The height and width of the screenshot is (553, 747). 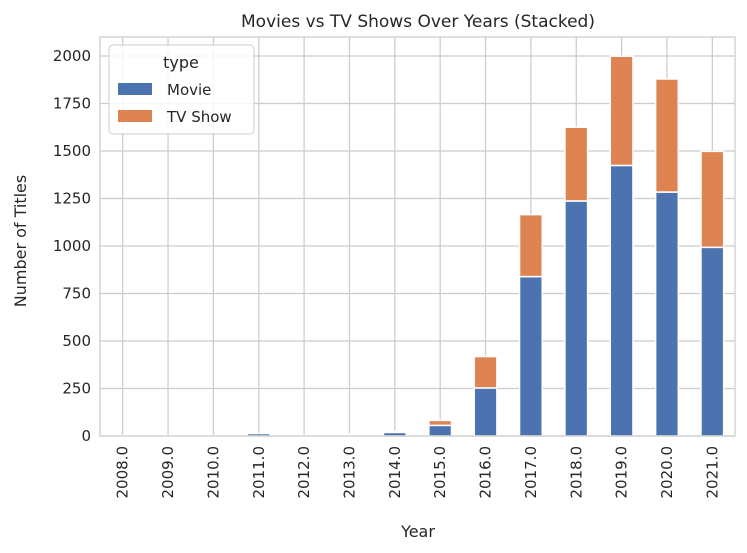 What do you see at coordinates (72, 56) in the screenshot?
I see `y-tick-label: 2000` at bounding box center [72, 56].